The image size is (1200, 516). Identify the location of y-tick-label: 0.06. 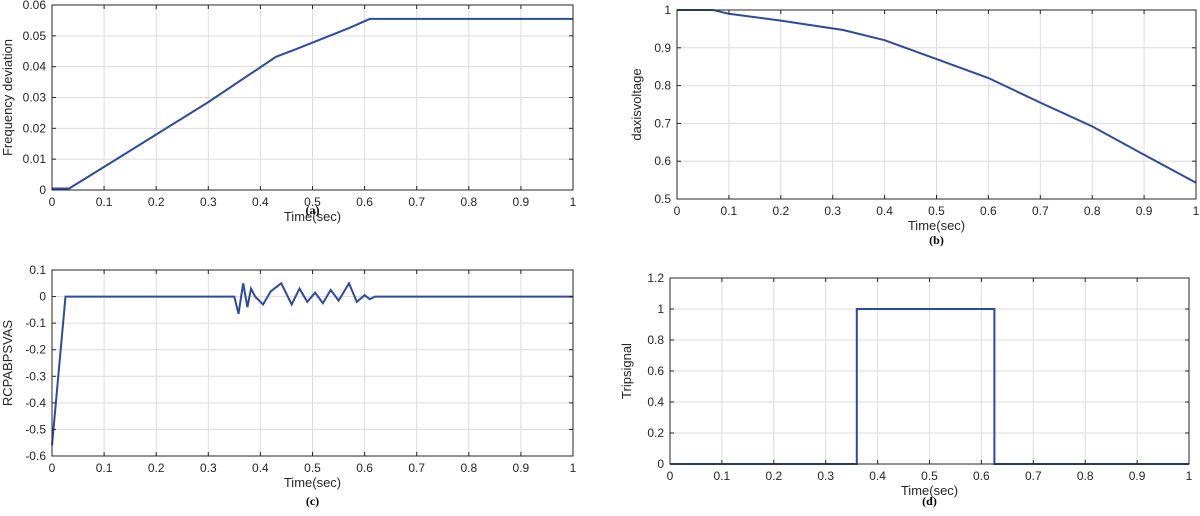
(35, 6).